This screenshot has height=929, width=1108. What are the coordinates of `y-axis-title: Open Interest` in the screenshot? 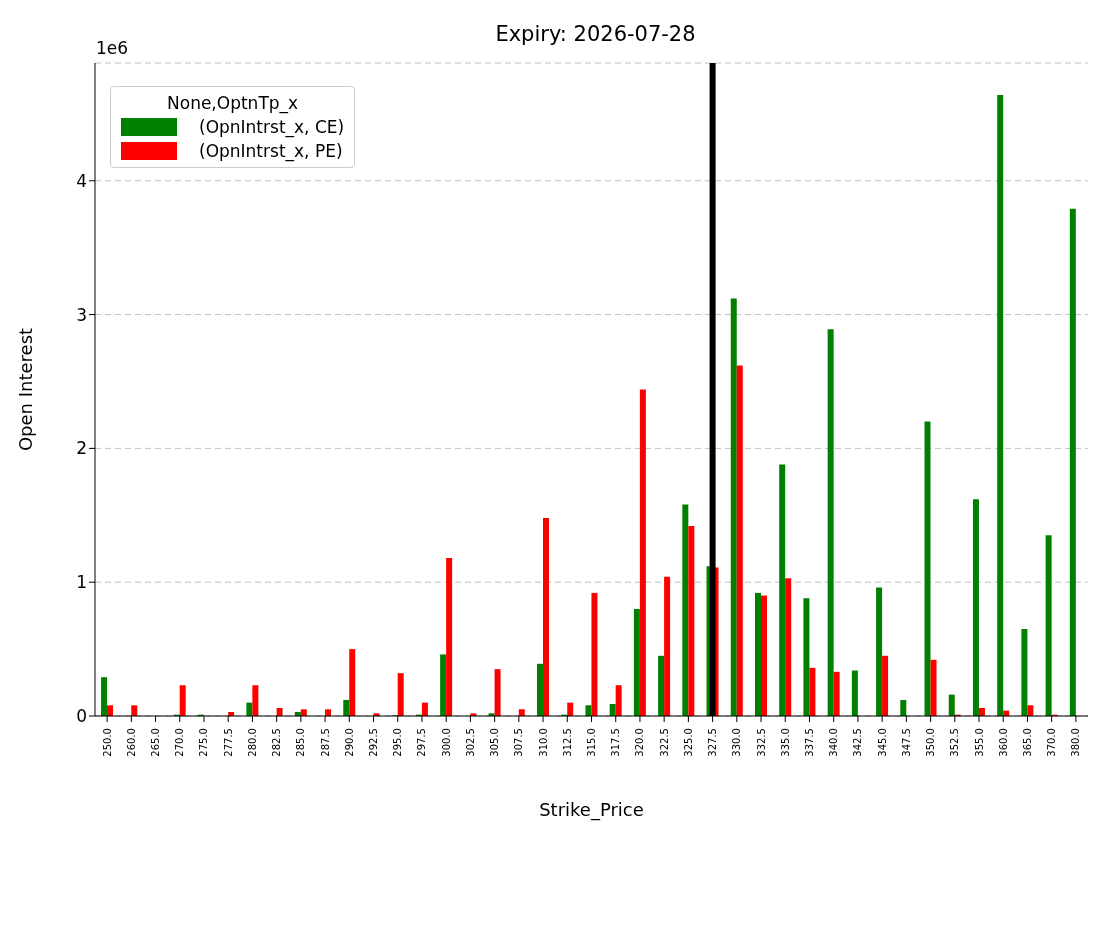 It's located at (26, 389).